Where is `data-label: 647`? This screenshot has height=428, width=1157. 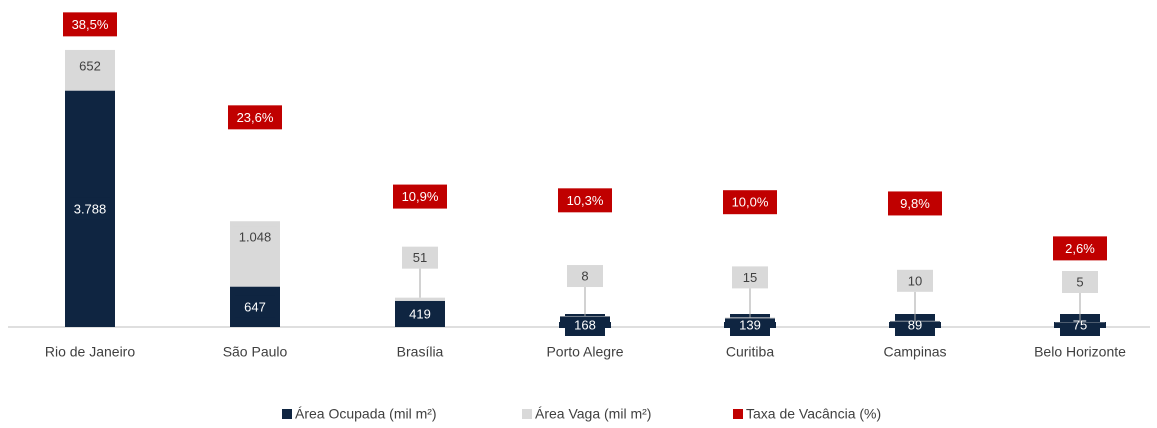
data-label: 647 is located at coordinates (255, 306).